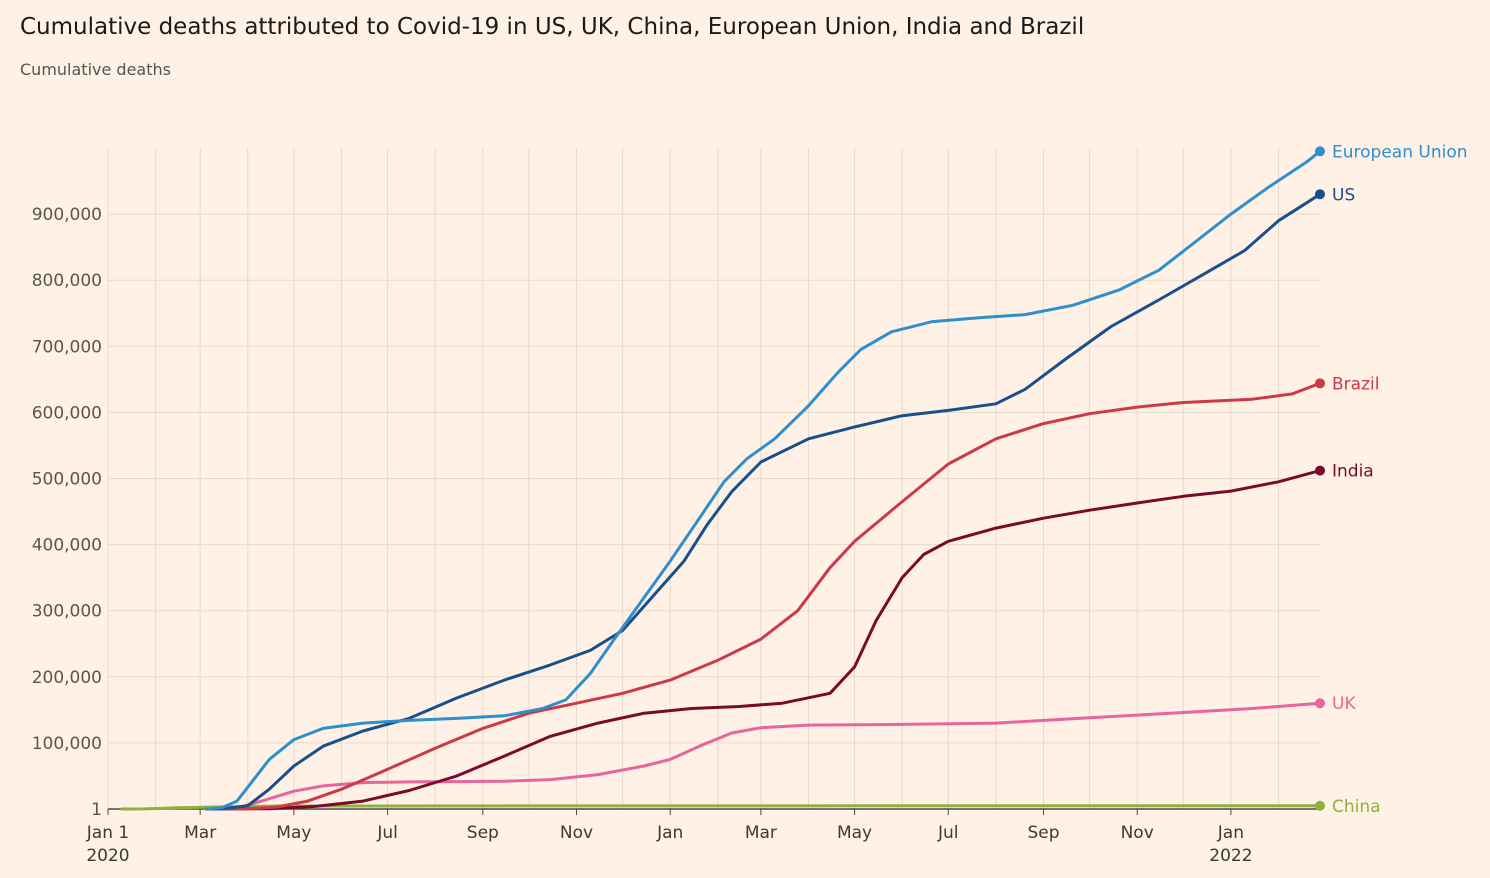 The width and height of the screenshot is (1490, 878). Describe the element at coordinates (67, 546) in the screenshot. I see `y-tick-label: 400,000` at that location.